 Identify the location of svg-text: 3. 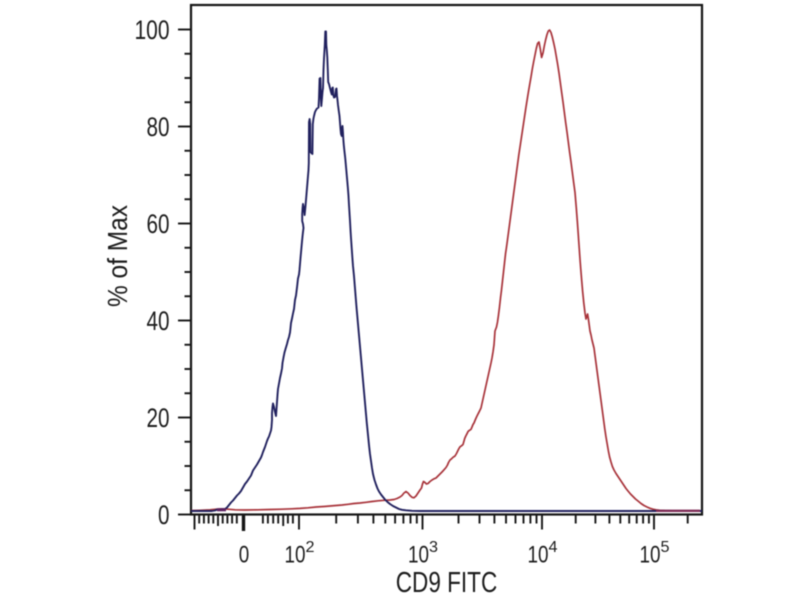
(433, 547).